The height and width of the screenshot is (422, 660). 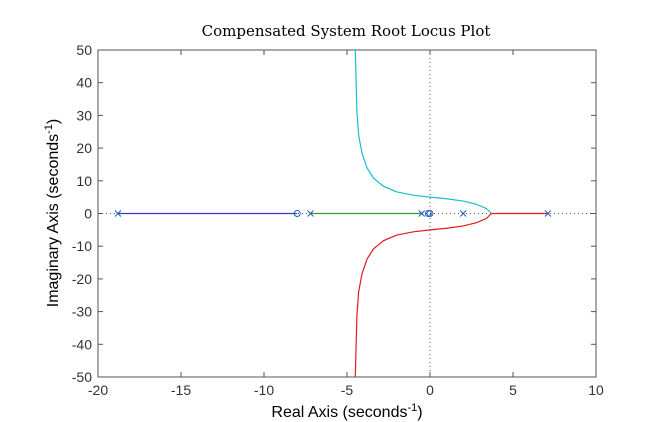 I want to click on x-tick-label: 0, so click(x=430, y=390).